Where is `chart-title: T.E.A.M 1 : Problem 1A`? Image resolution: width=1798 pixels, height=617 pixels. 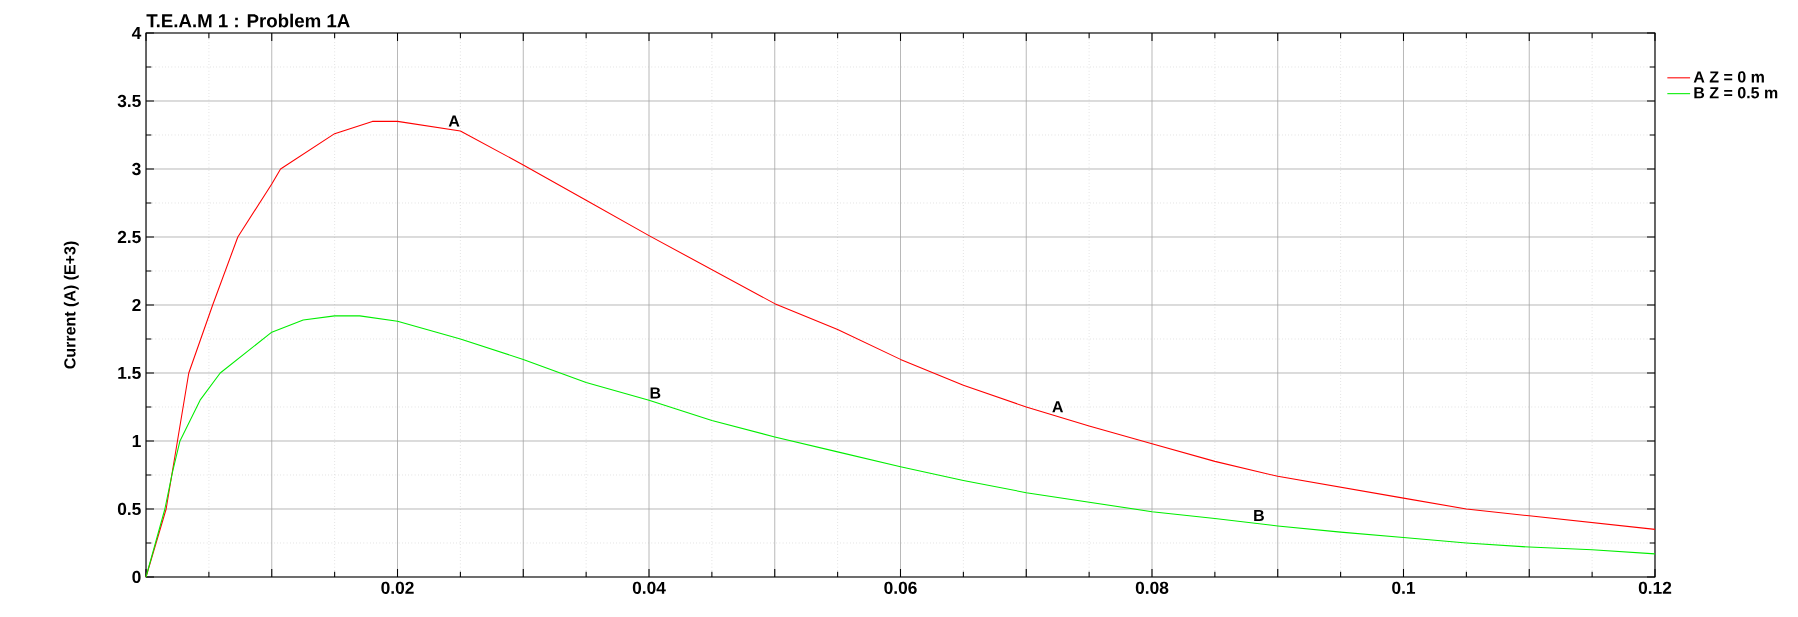 chart-title: T.E.A.M 1 : Problem 1A is located at coordinates (248, 20).